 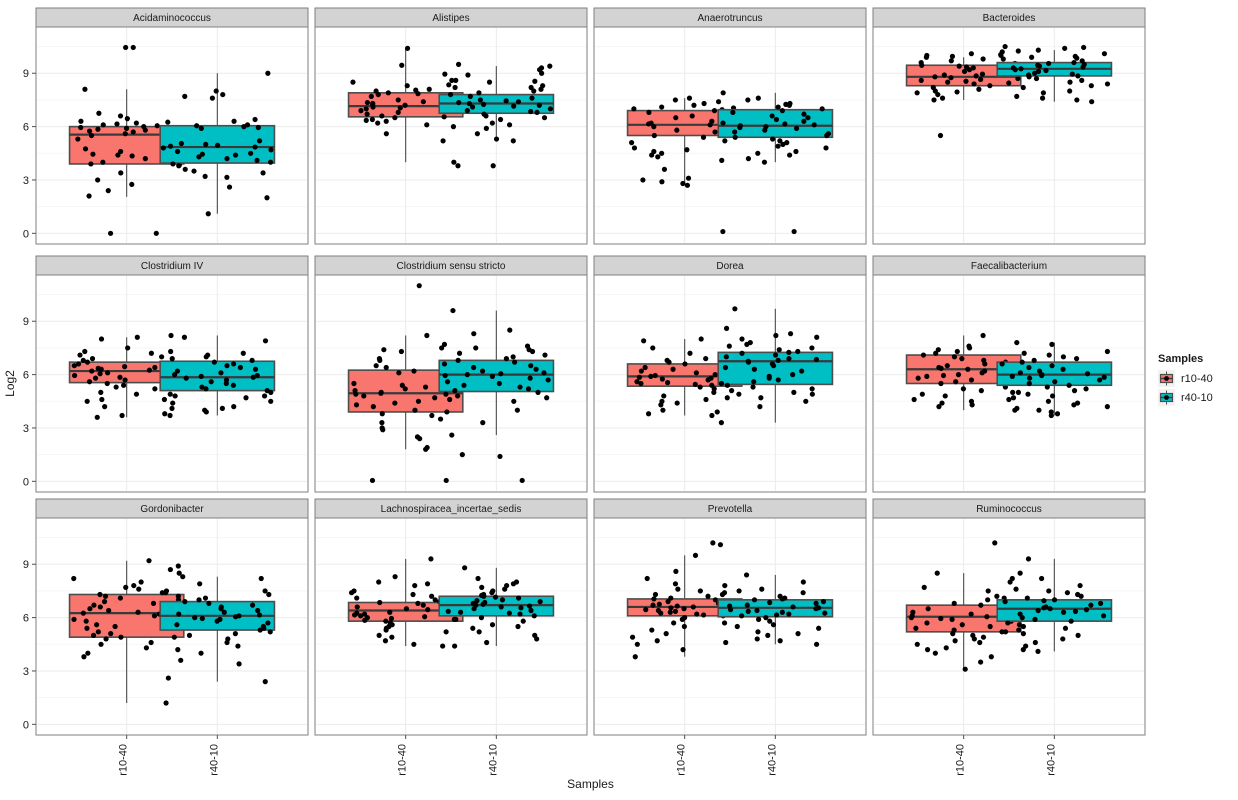 What do you see at coordinates (26, 322) in the screenshot?
I see `y-axis-tick-label: 9` at bounding box center [26, 322].